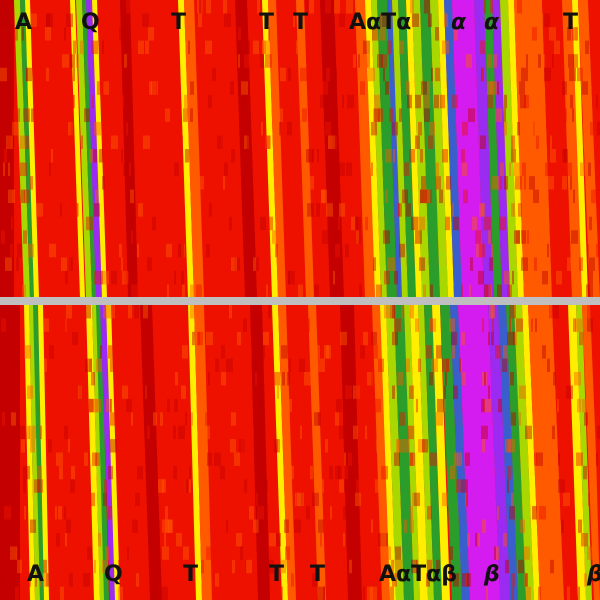 This screenshot has height=600, width=600. I want to click on top-label-t2: T, so click(267, 22).